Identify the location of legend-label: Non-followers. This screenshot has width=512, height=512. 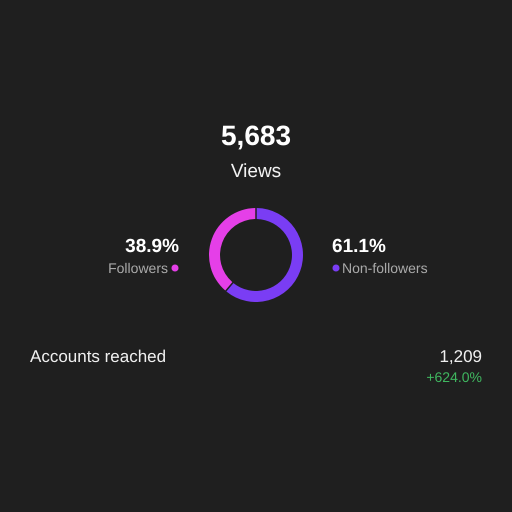
(385, 268).